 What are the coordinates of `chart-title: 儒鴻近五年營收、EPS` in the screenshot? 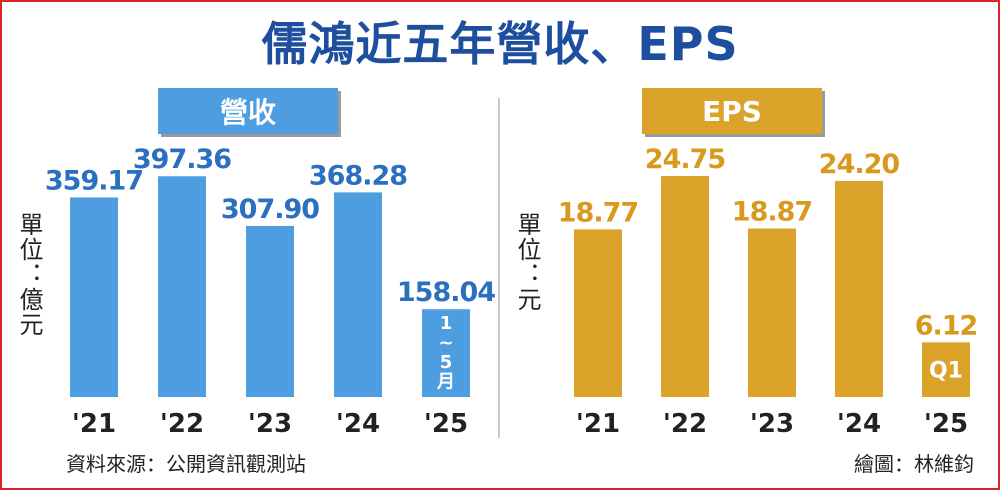 It's located at (500, 44).